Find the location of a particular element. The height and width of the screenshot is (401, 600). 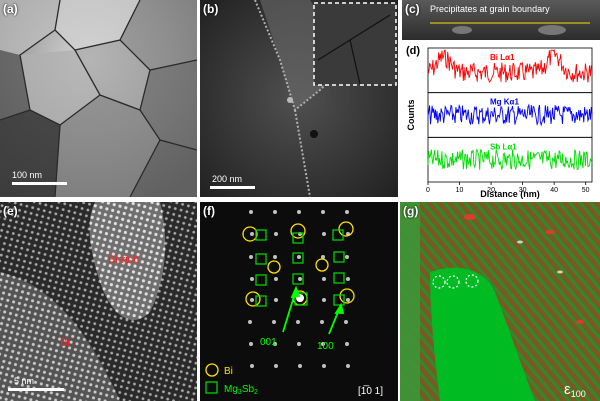

panel-c-caption: Precipitates at grain boundary is located at coordinates (490, 9).